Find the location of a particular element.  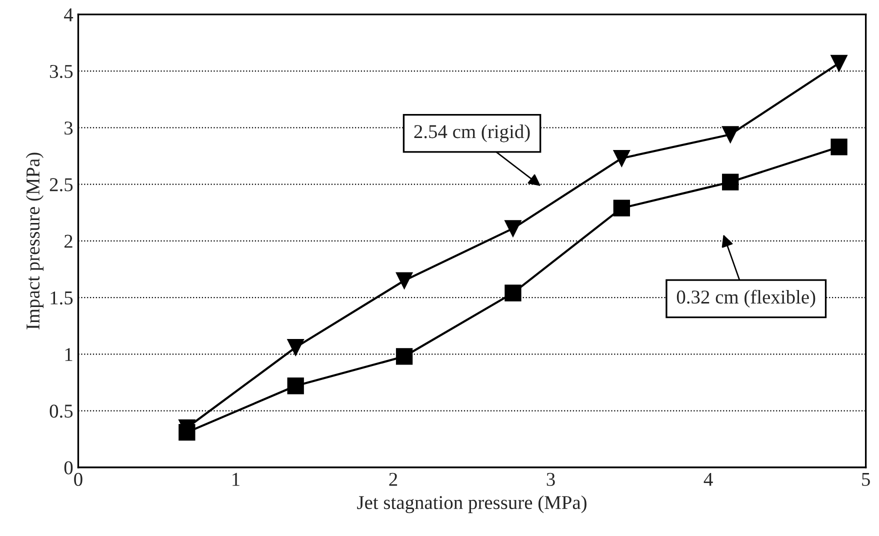

x-tick-label: 2 is located at coordinates (393, 479).